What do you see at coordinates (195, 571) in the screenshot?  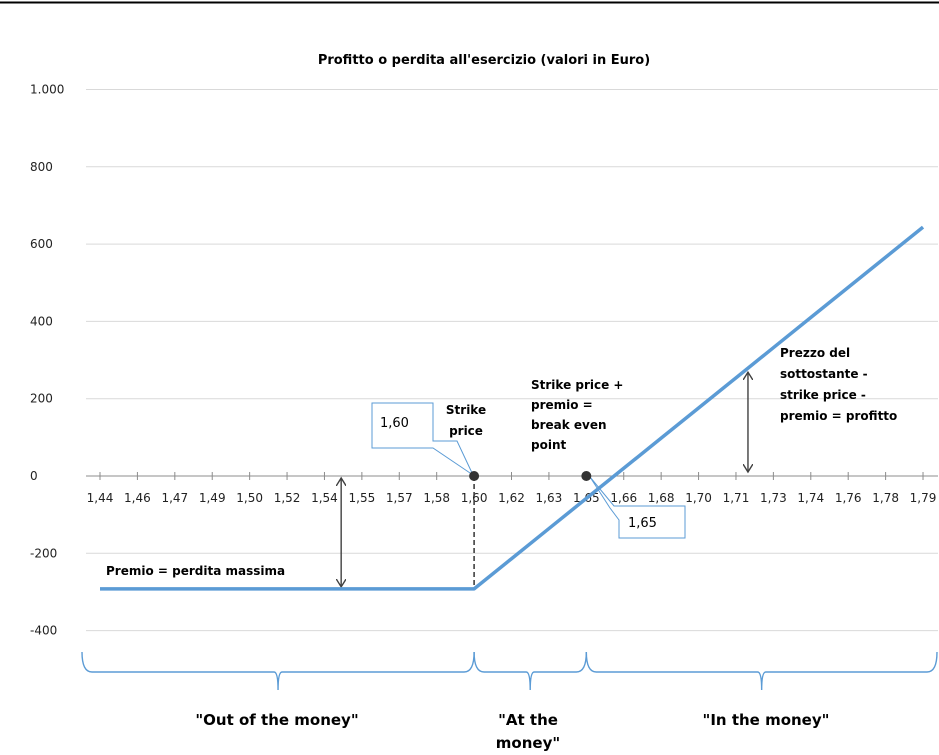 I see `premium-label: Premio = perdita massima` at bounding box center [195, 571].